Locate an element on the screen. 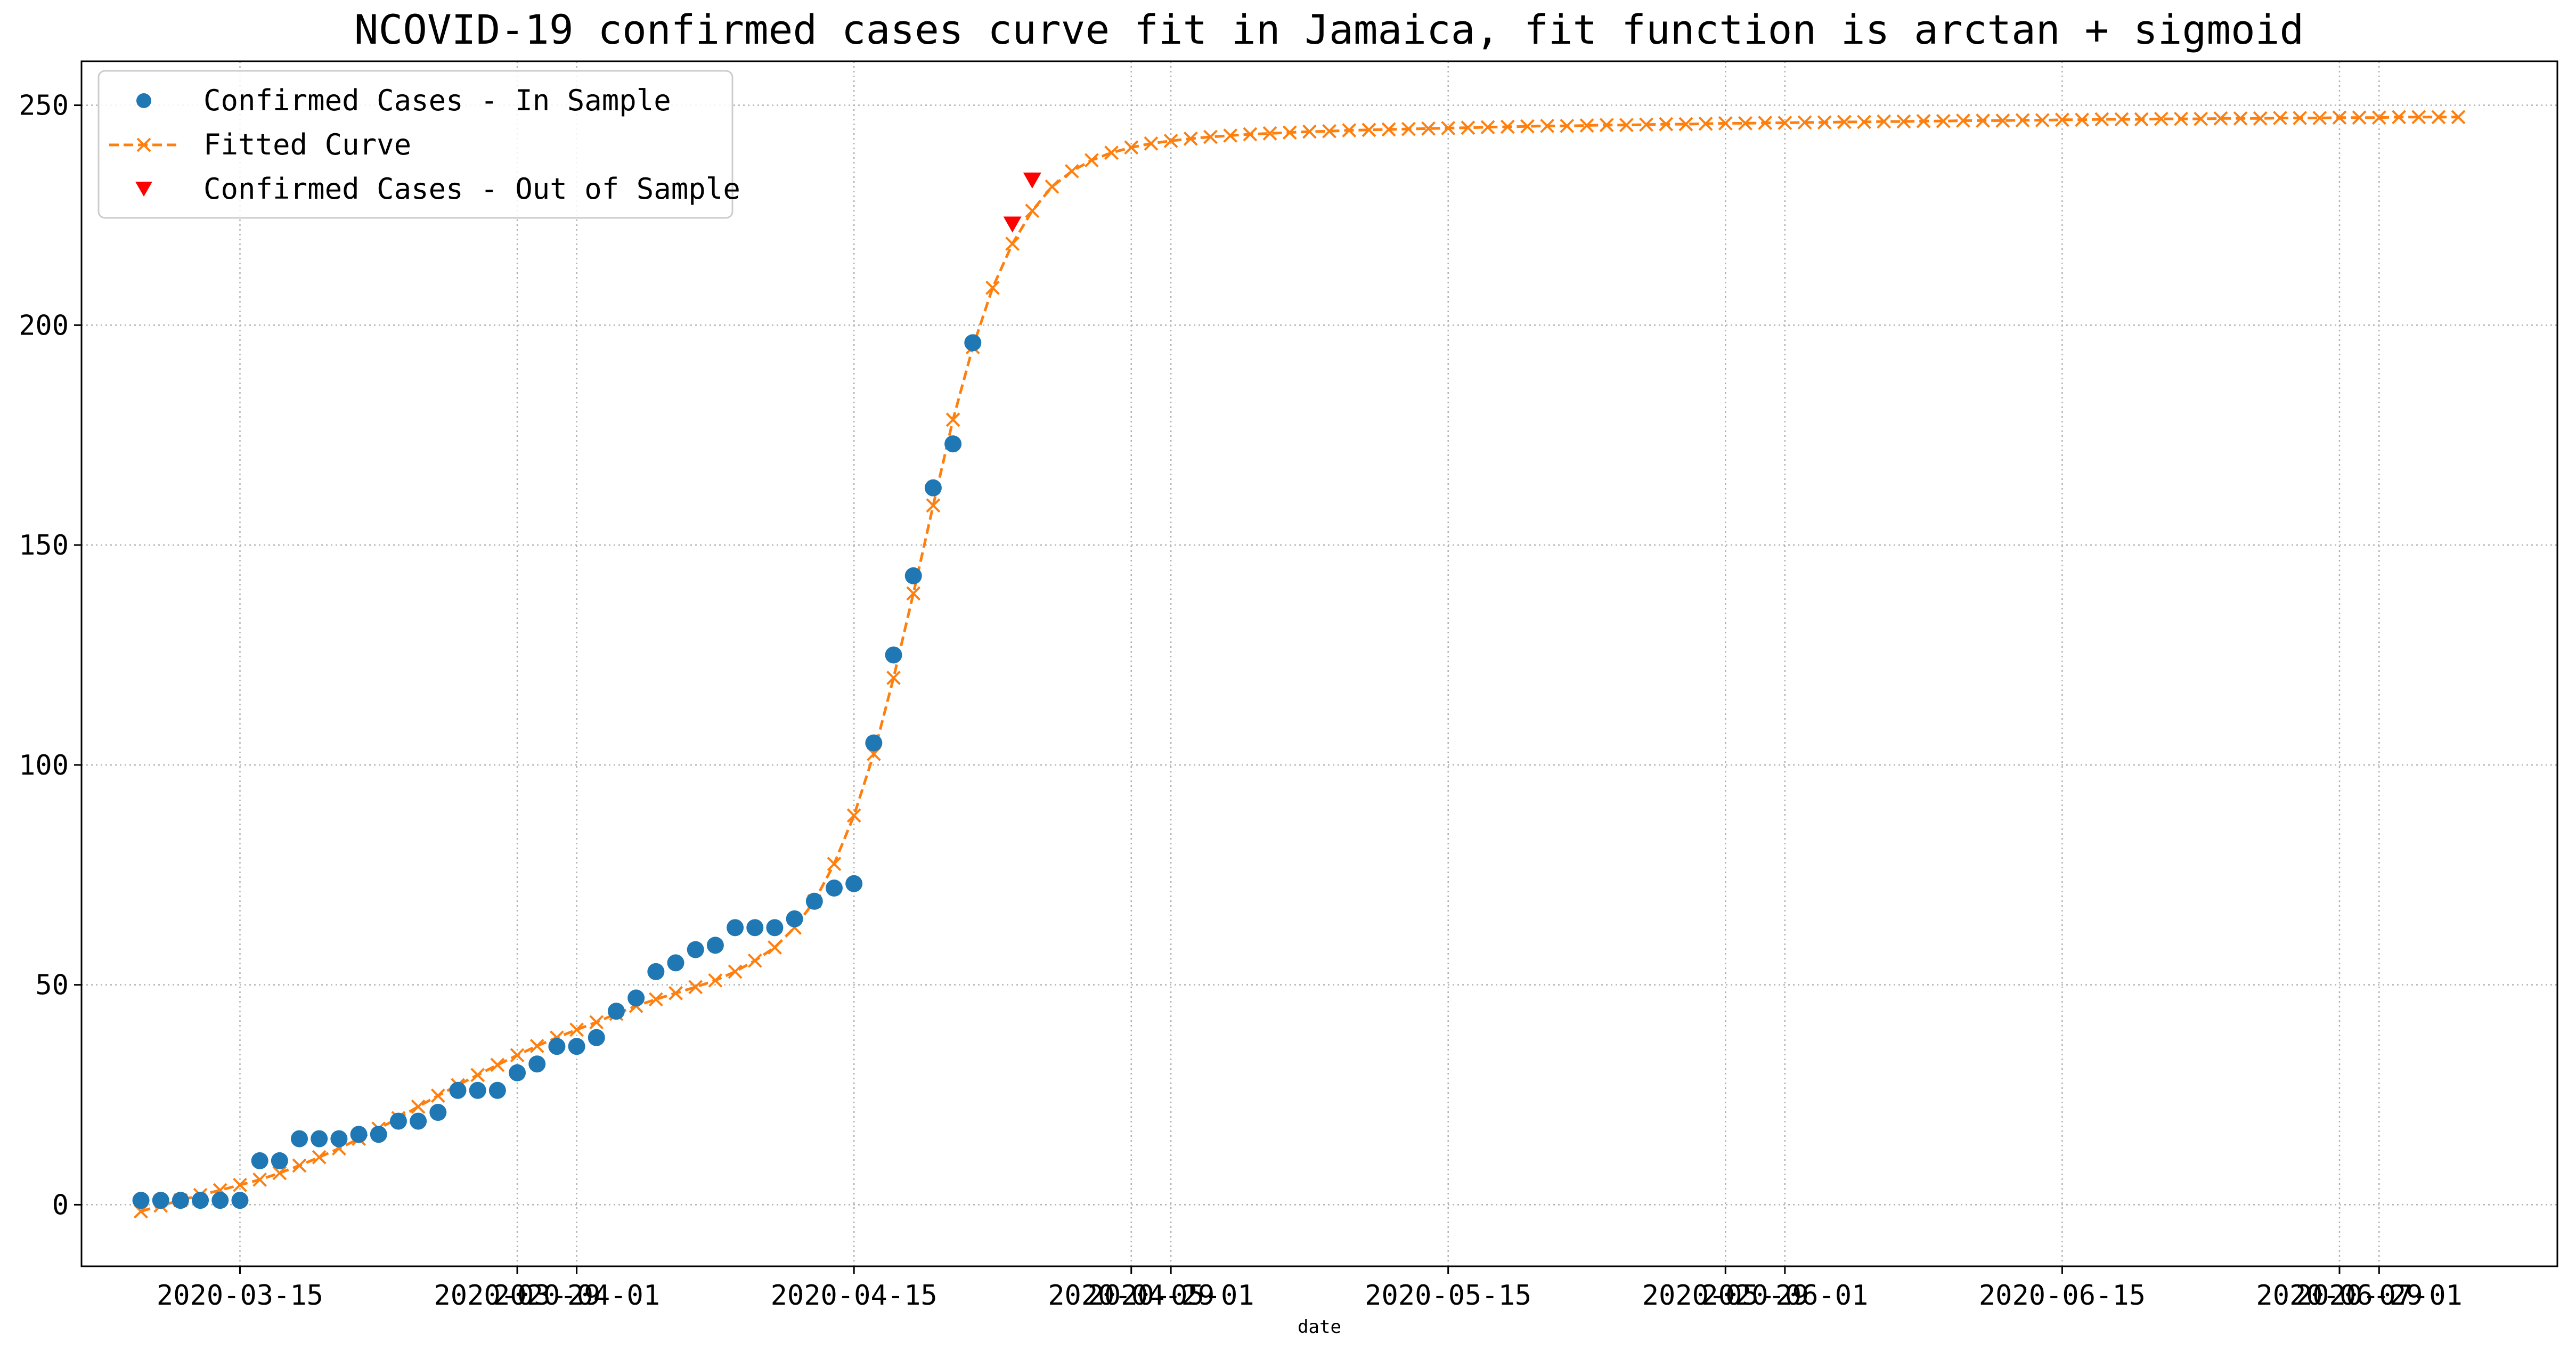 This screenshot has width=2576, height=1351. x-tick-label: 2020-03-29 is located at coordinates (517, 1296).